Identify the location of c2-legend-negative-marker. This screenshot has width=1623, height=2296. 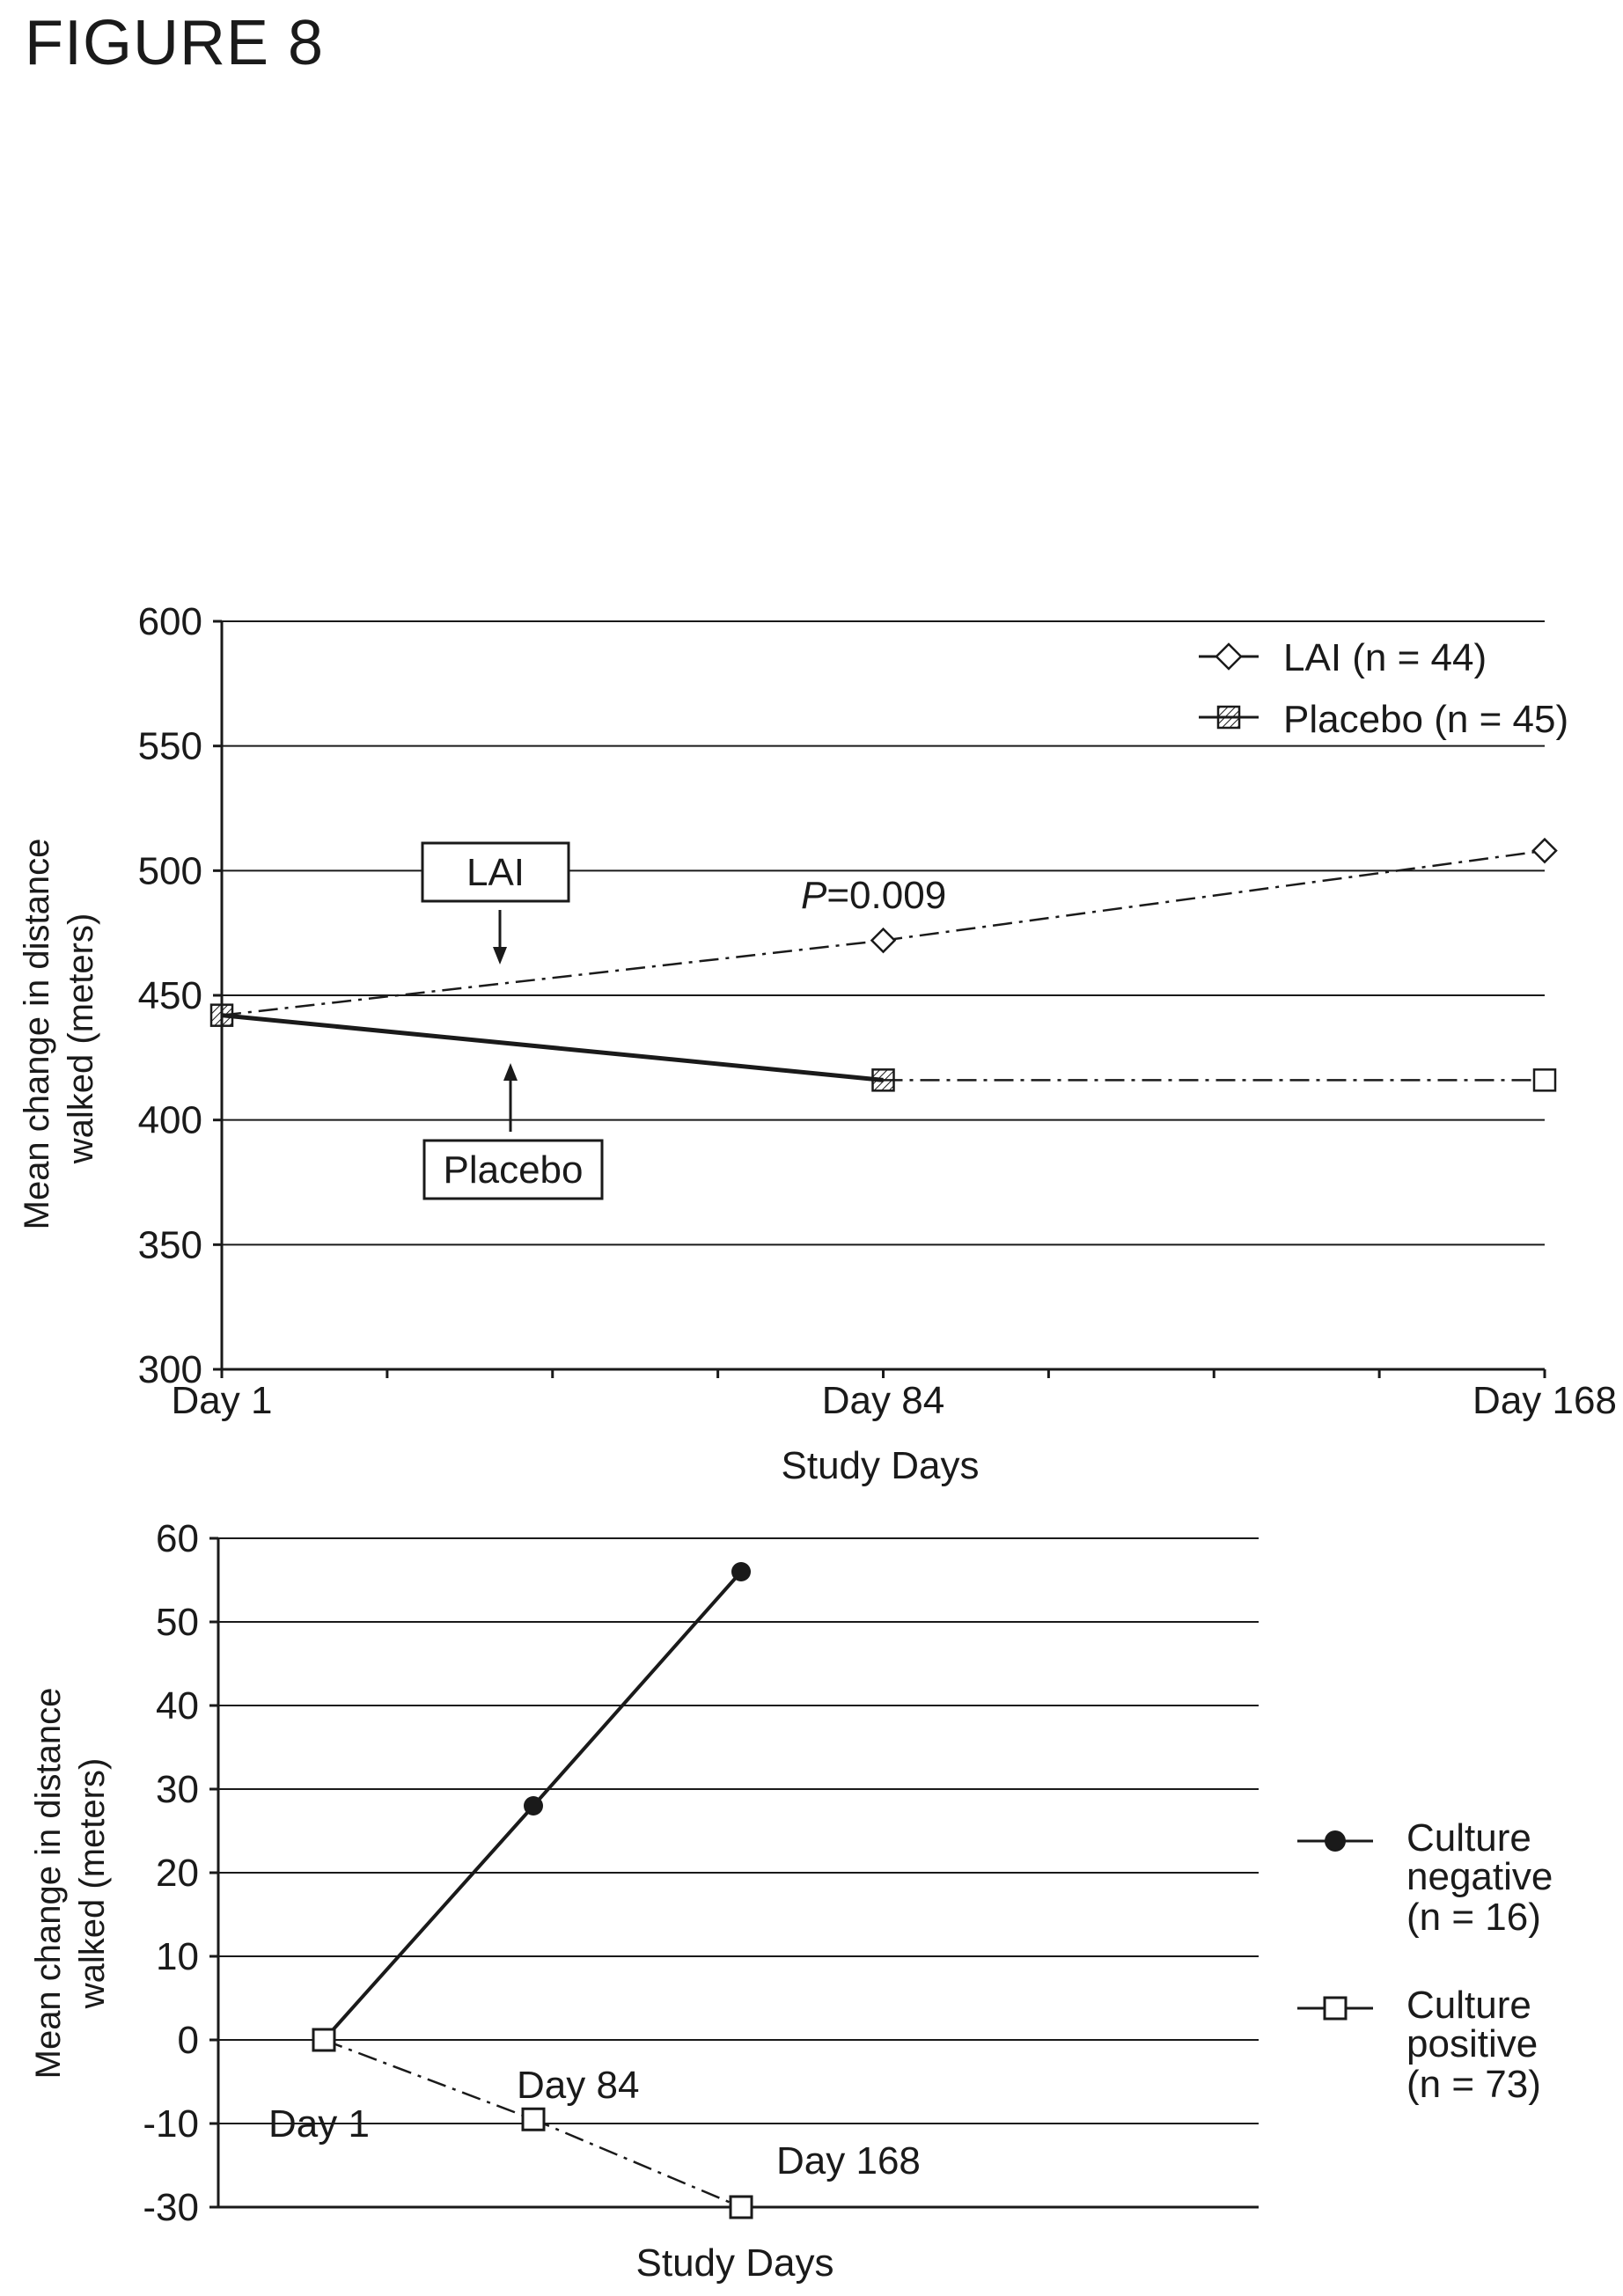
(1335, 1841).